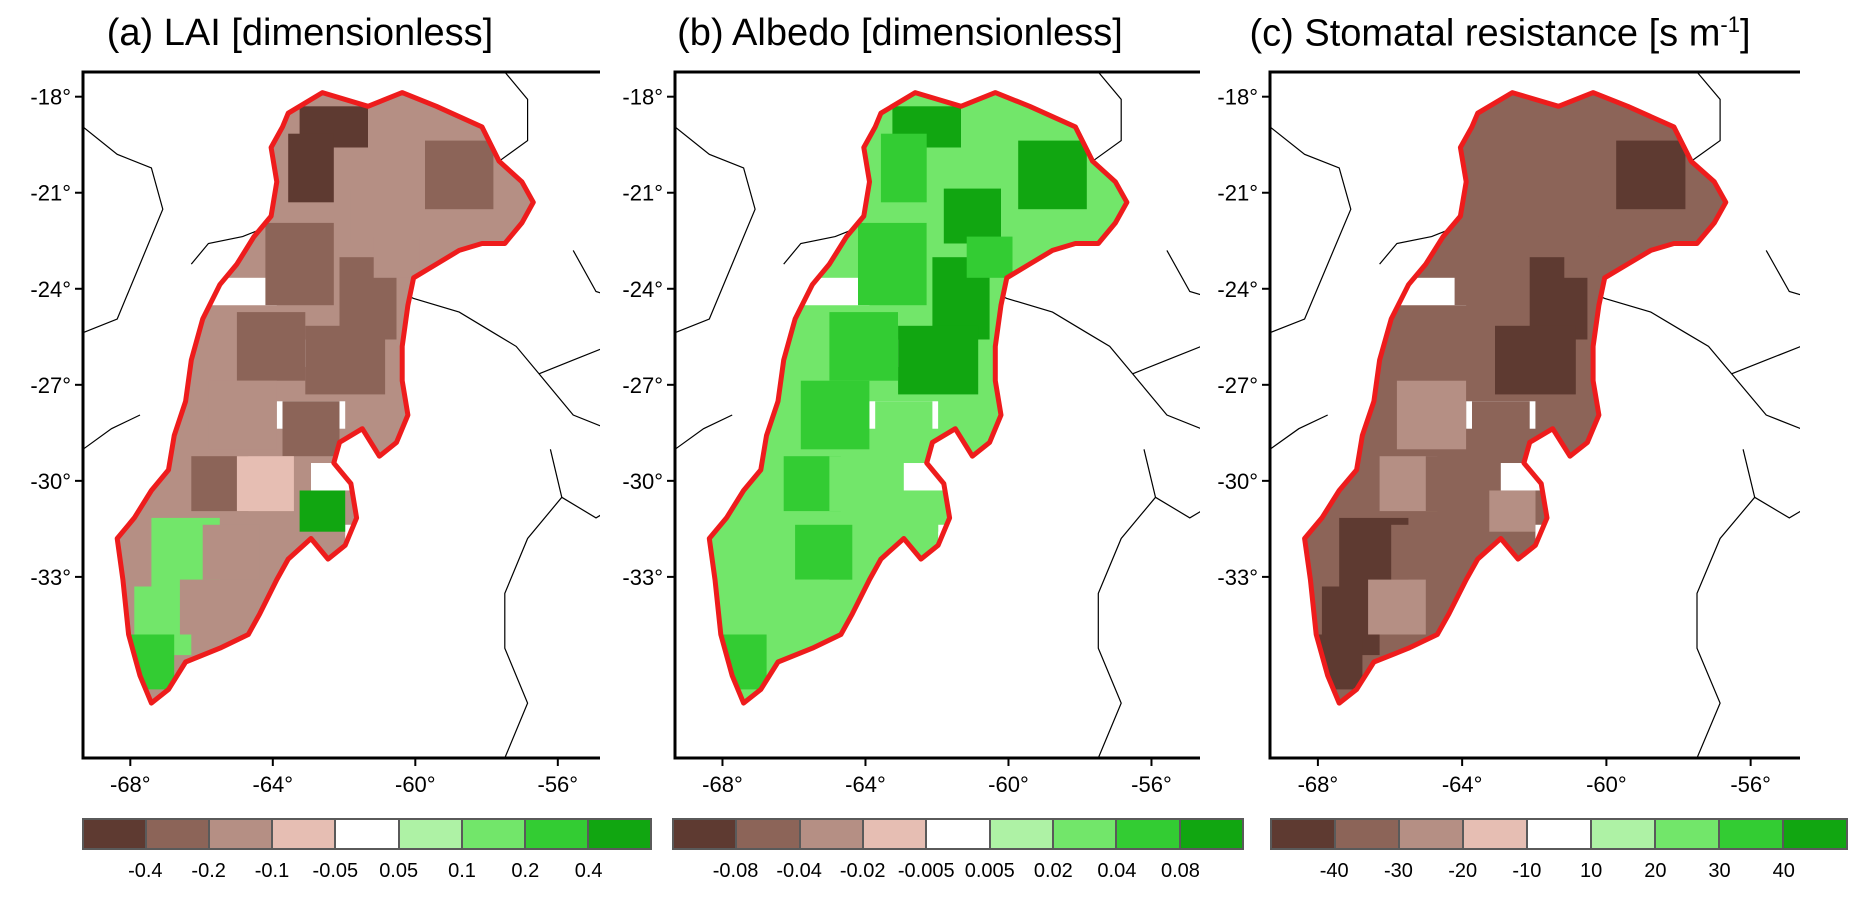 Image resolution: width=1851 pixels, height=898 pixels. Describe the element at coordinates (1151, 784) in the screenshot. I see `lon-tick-label: -56°` at that location.